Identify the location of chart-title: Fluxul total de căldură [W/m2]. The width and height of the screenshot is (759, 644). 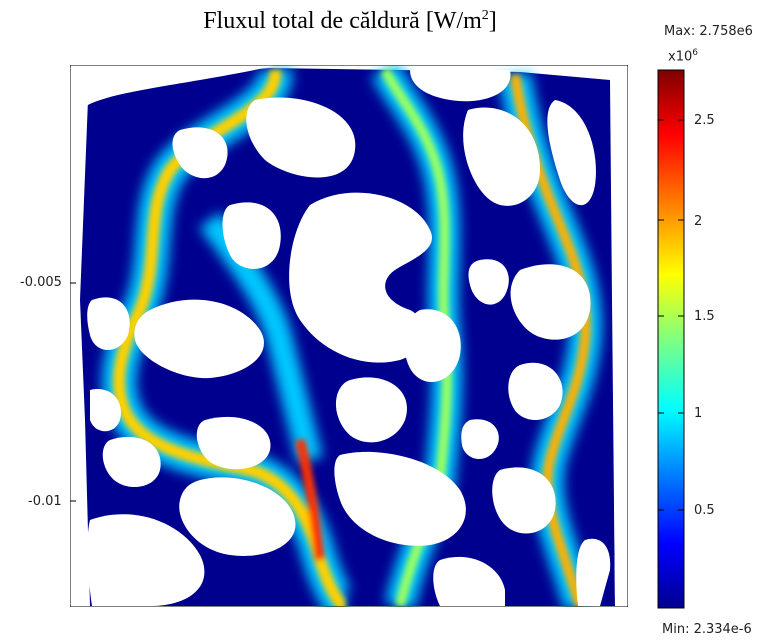
(350, 21).